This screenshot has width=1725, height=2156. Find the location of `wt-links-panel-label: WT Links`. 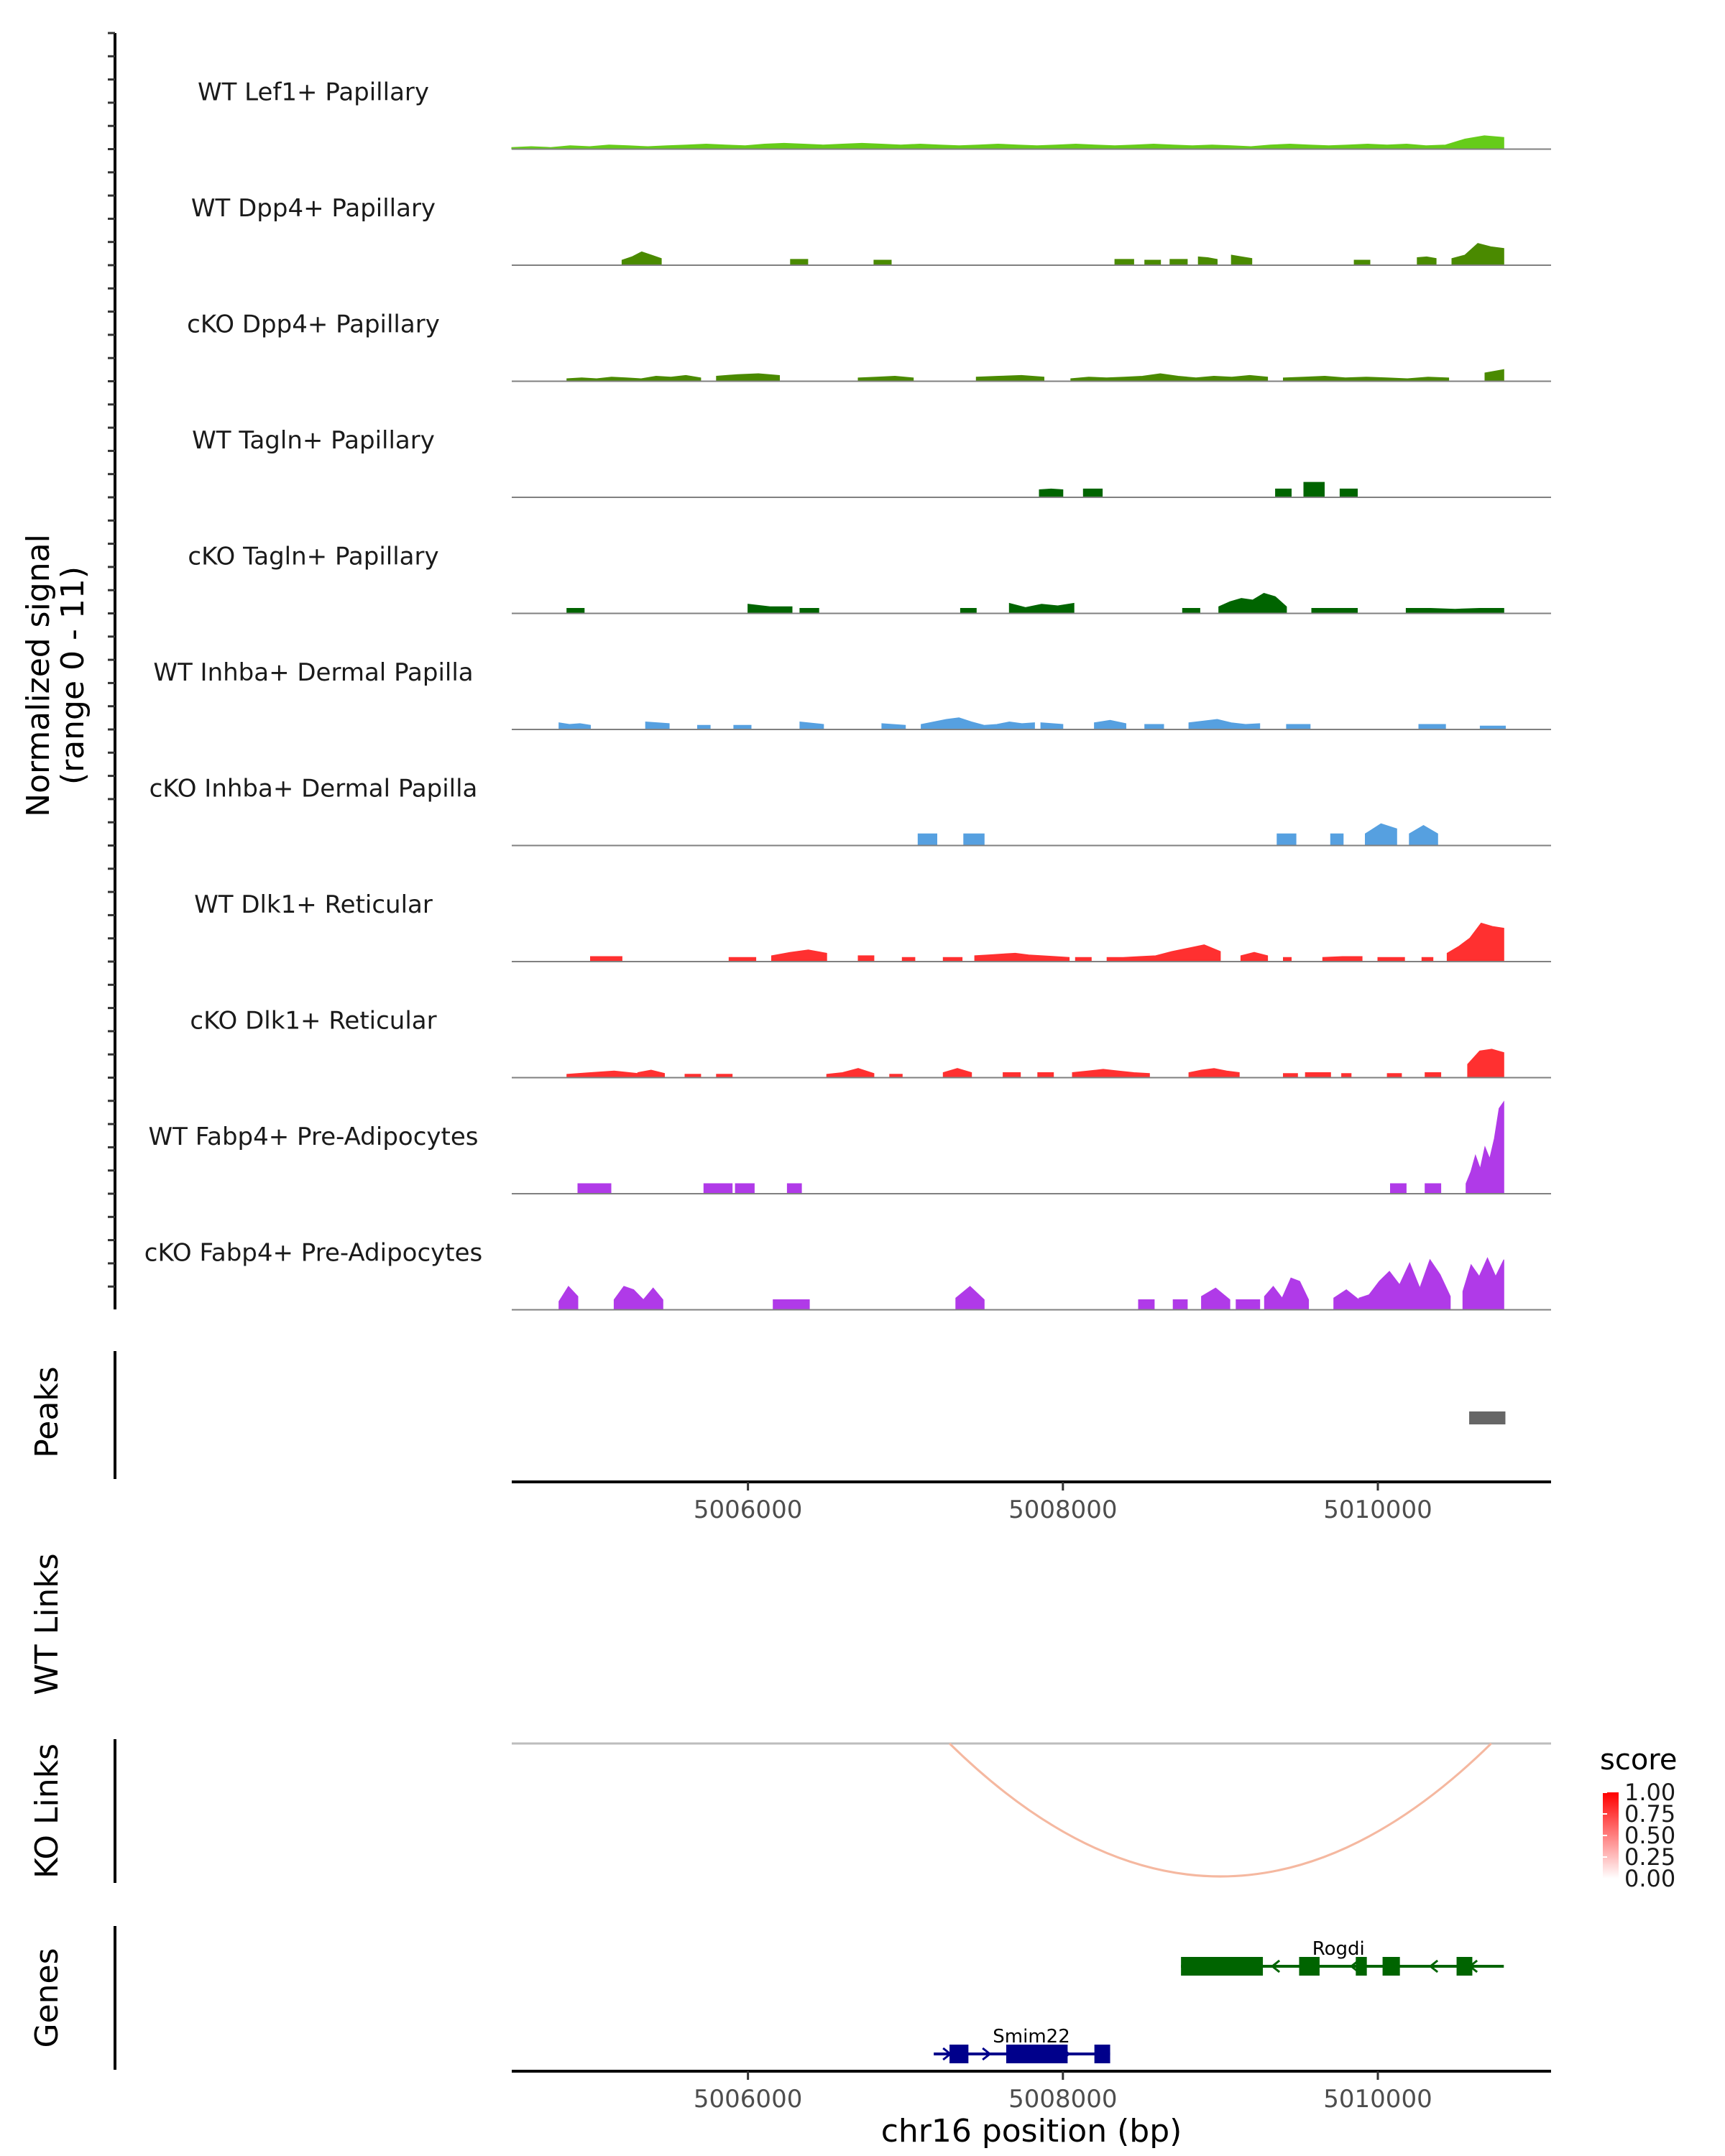

wt-links-panel-label: WT Links is located at coordinates (47, 1624).